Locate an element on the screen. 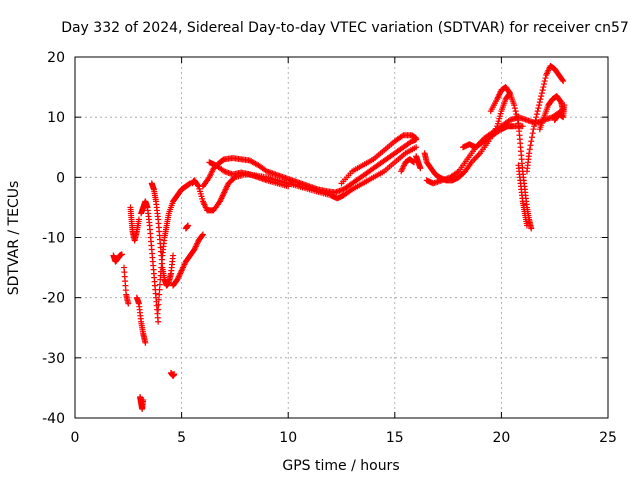  series-arc-d is located at coordinates (141, 320).